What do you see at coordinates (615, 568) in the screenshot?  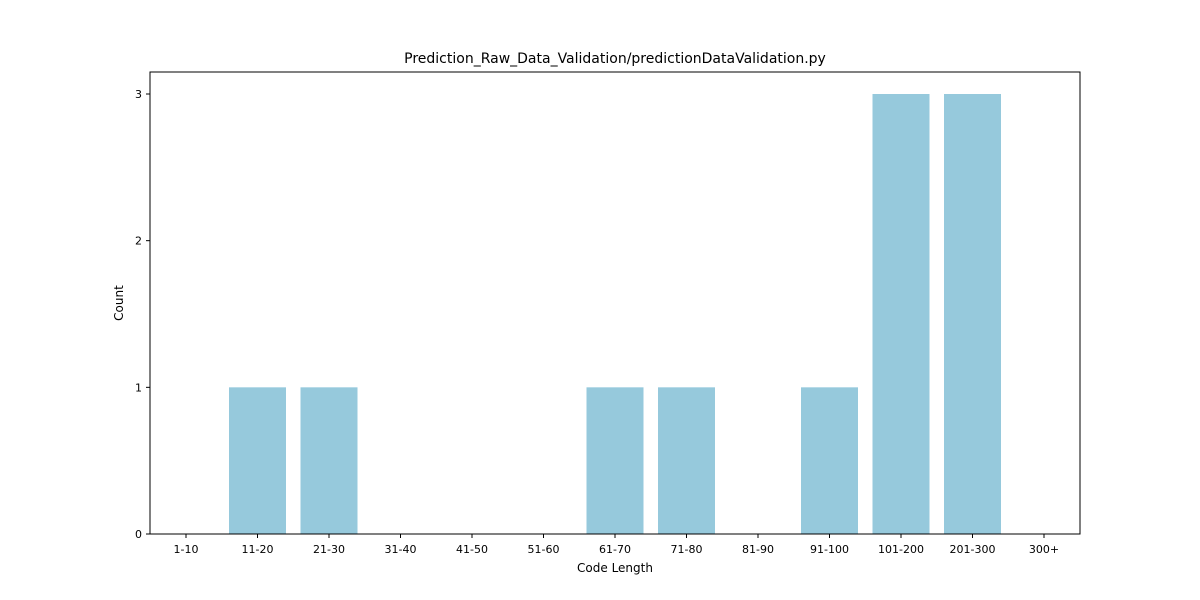 I see `x-axis-label: Code Length` at bounding box center [615, 568].